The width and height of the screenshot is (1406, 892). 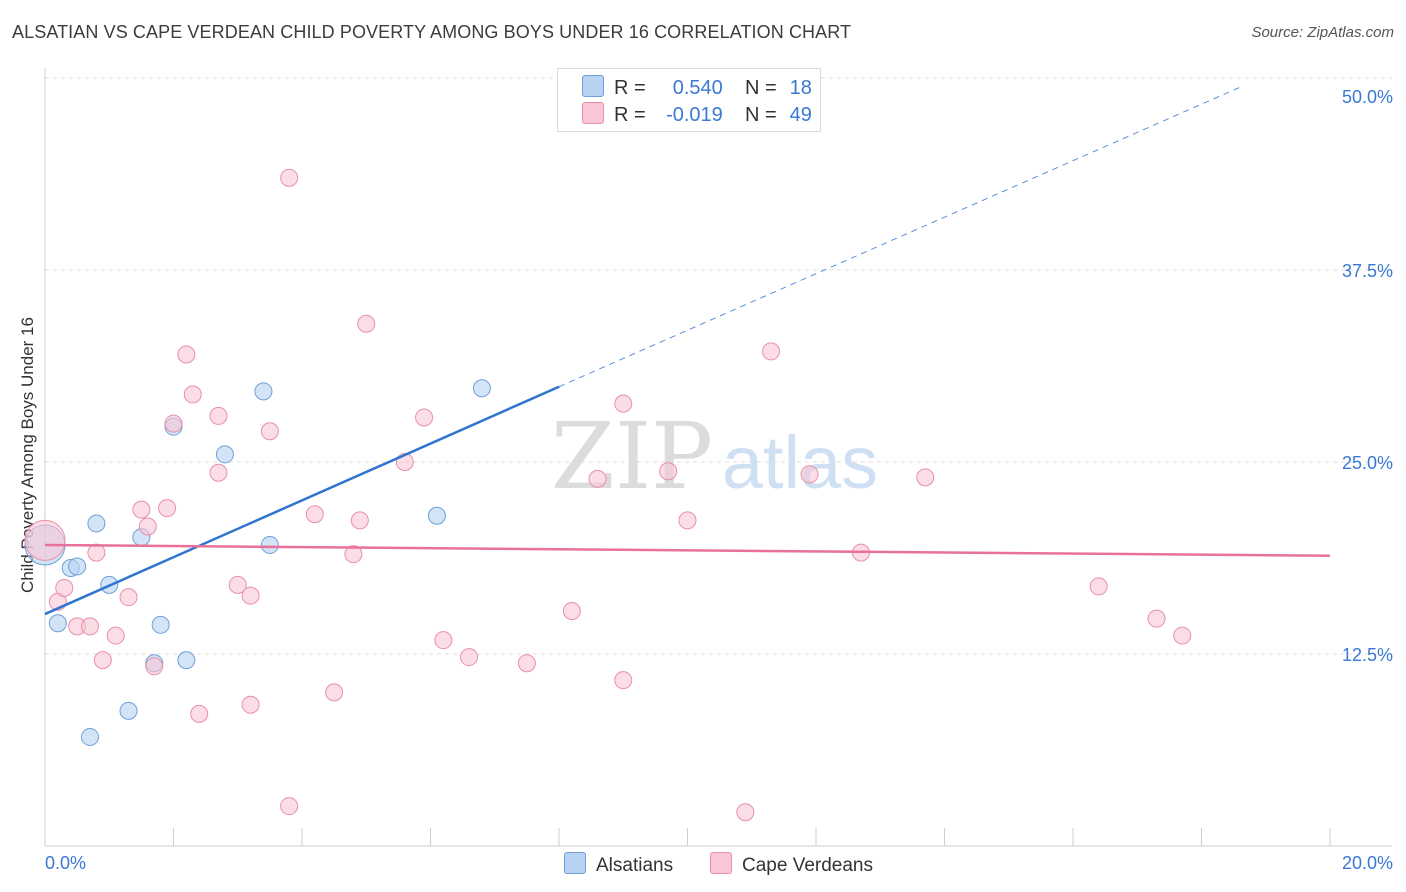 I want to click on cape-verdeans-n-value: 49, so click(x=800, y=115).